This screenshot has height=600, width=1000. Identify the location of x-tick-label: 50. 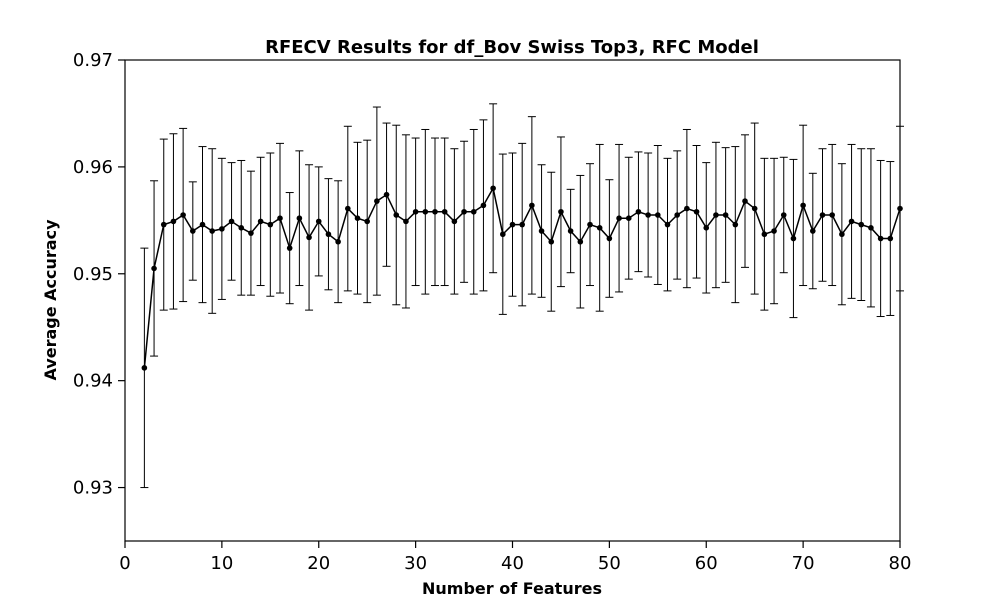
(609, 563).